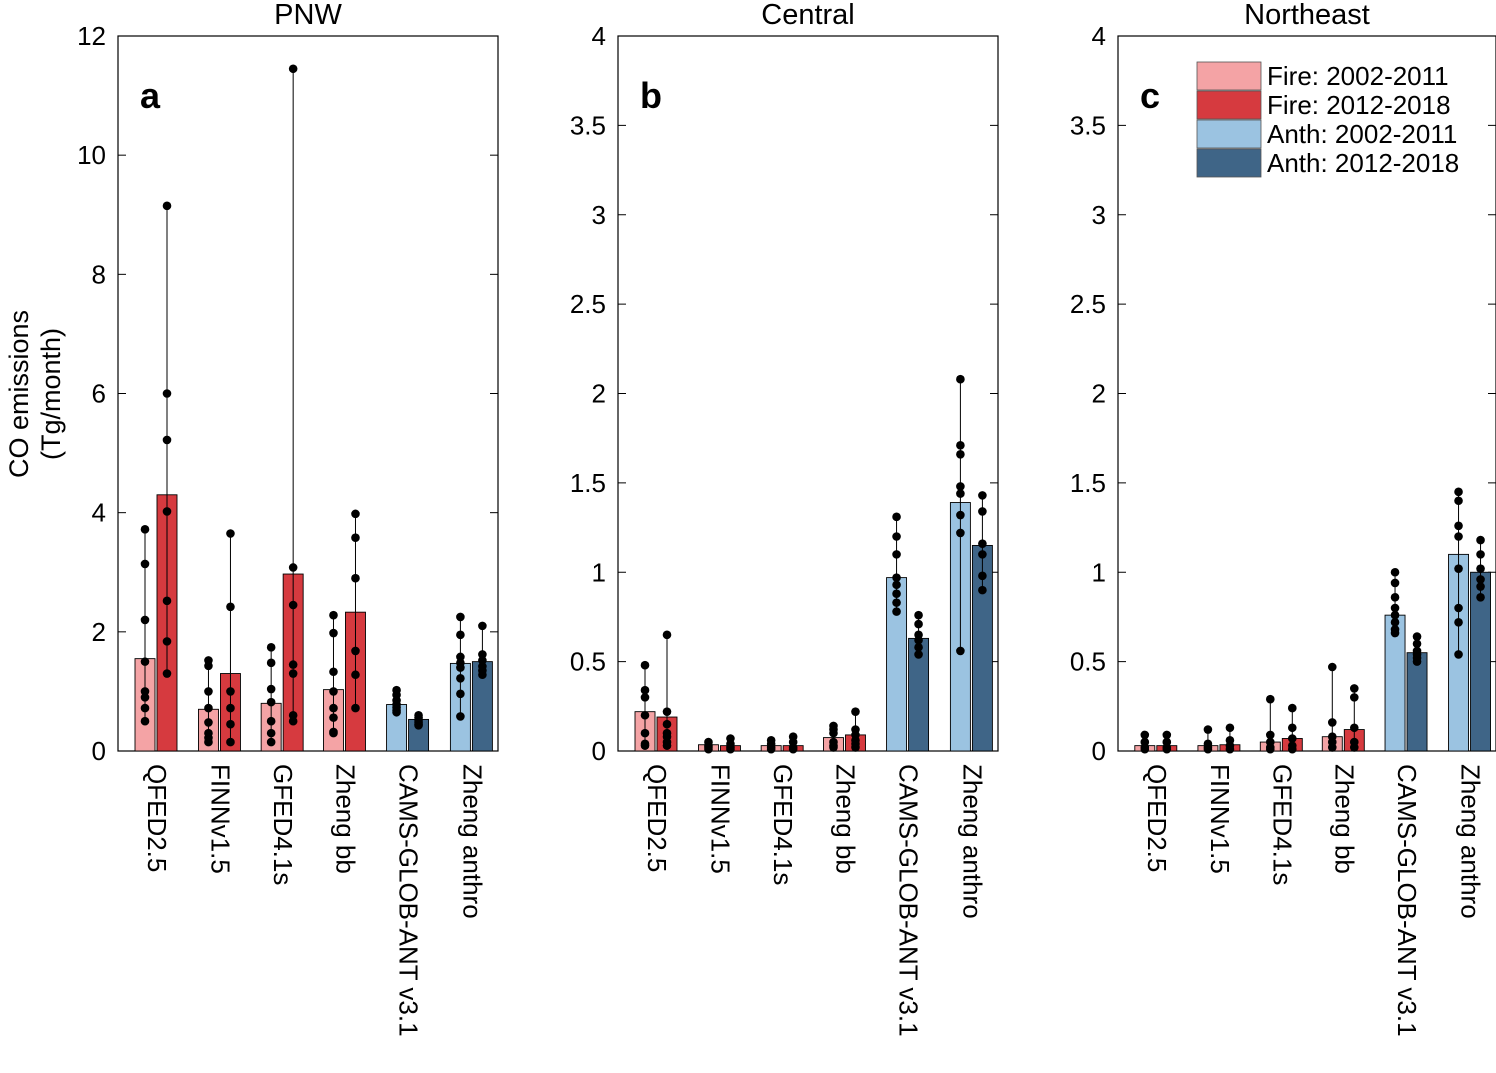 The image size is (1496, 1073). What do you see at coordinates (1099, 572) in the screenshot?
I see `y-tick-label: 1` at bounding box center [1099, 572].